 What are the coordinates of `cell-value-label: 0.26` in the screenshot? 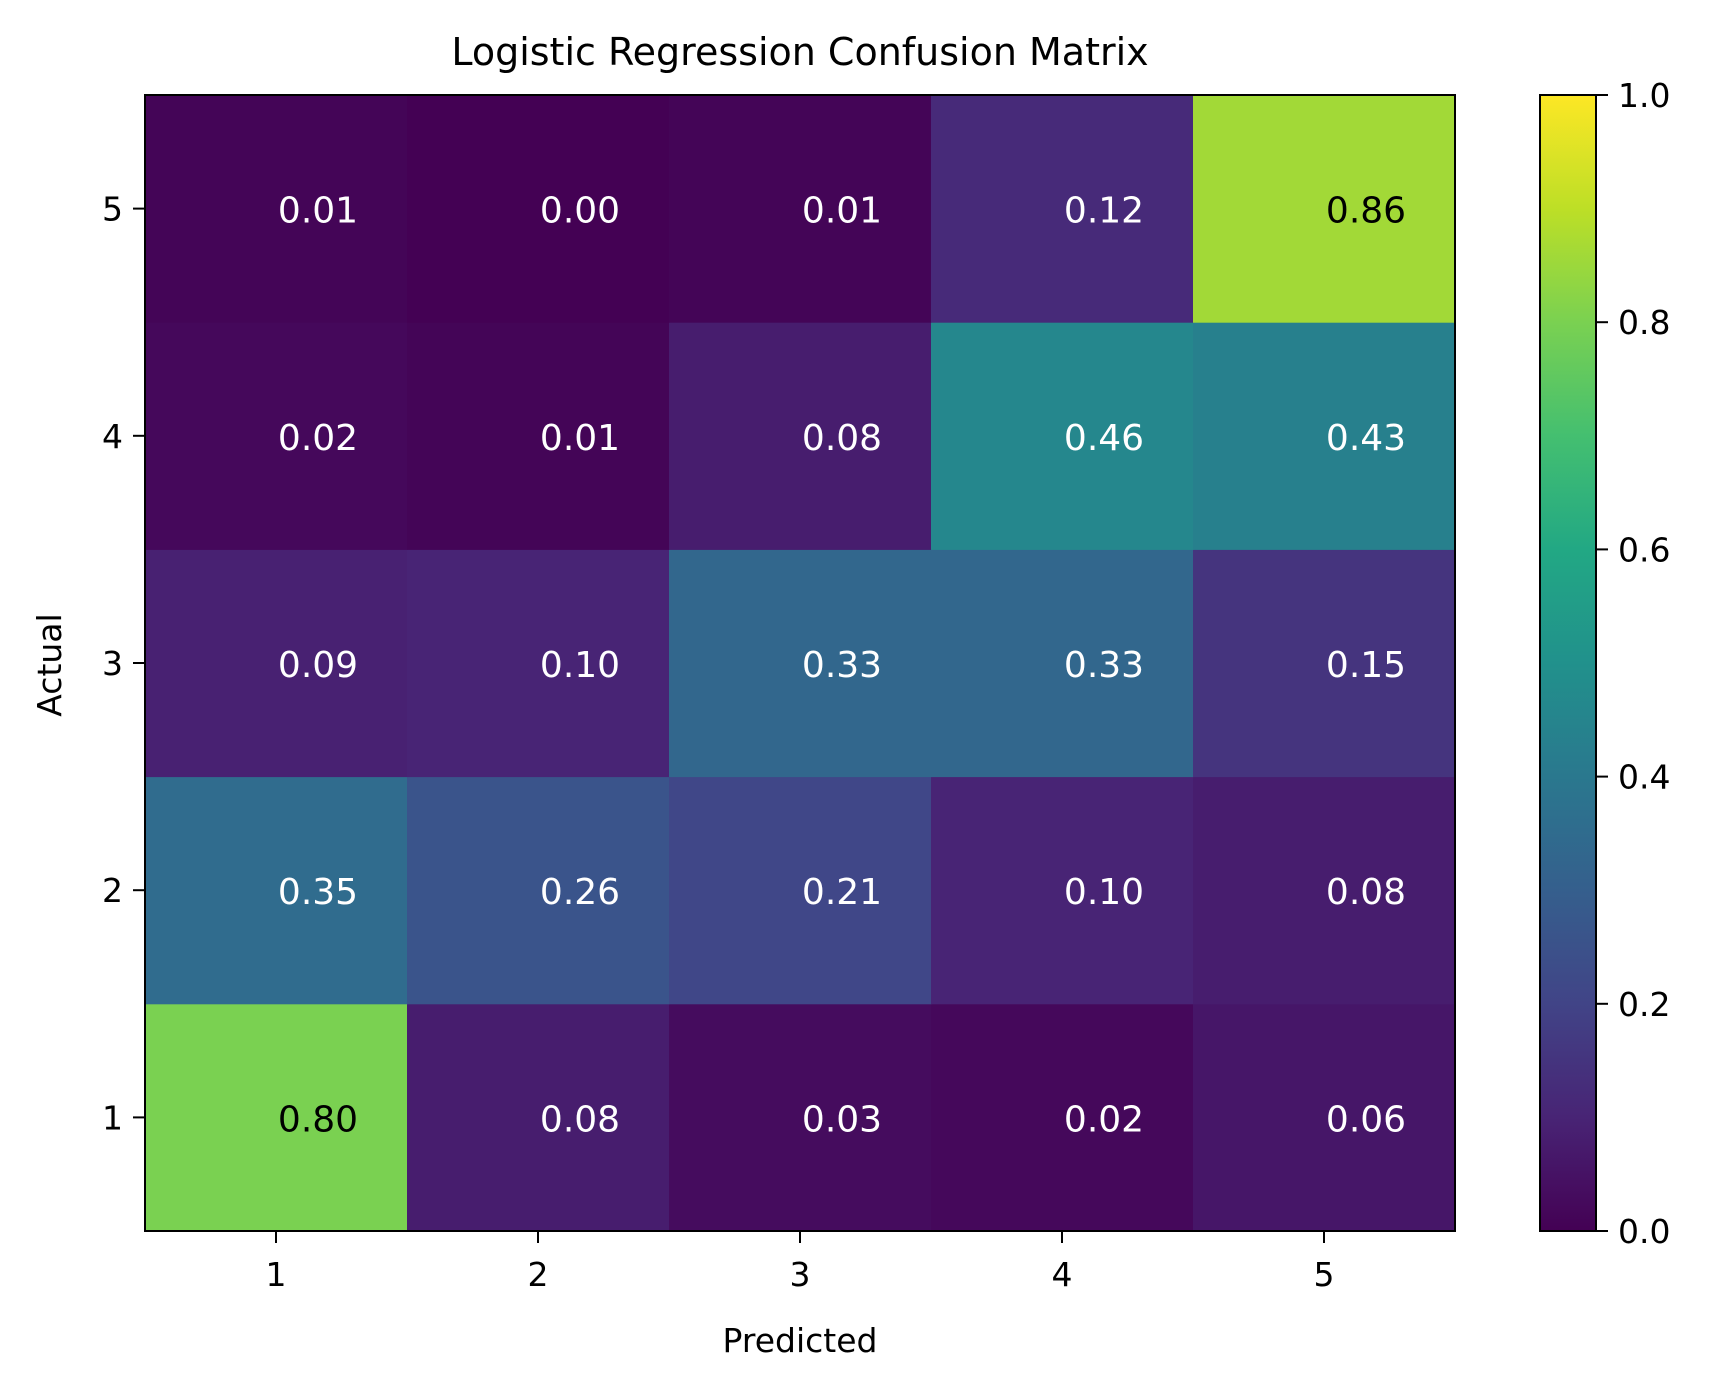 It's located at (580, 892).